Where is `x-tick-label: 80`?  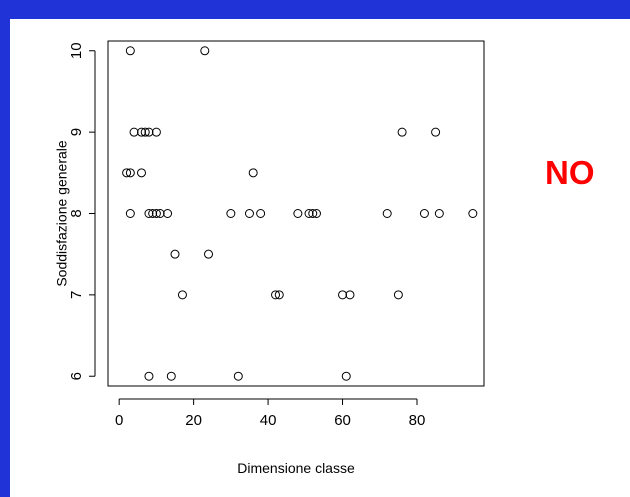
x-tick-label: 80 is located at coordinates (417, 420).